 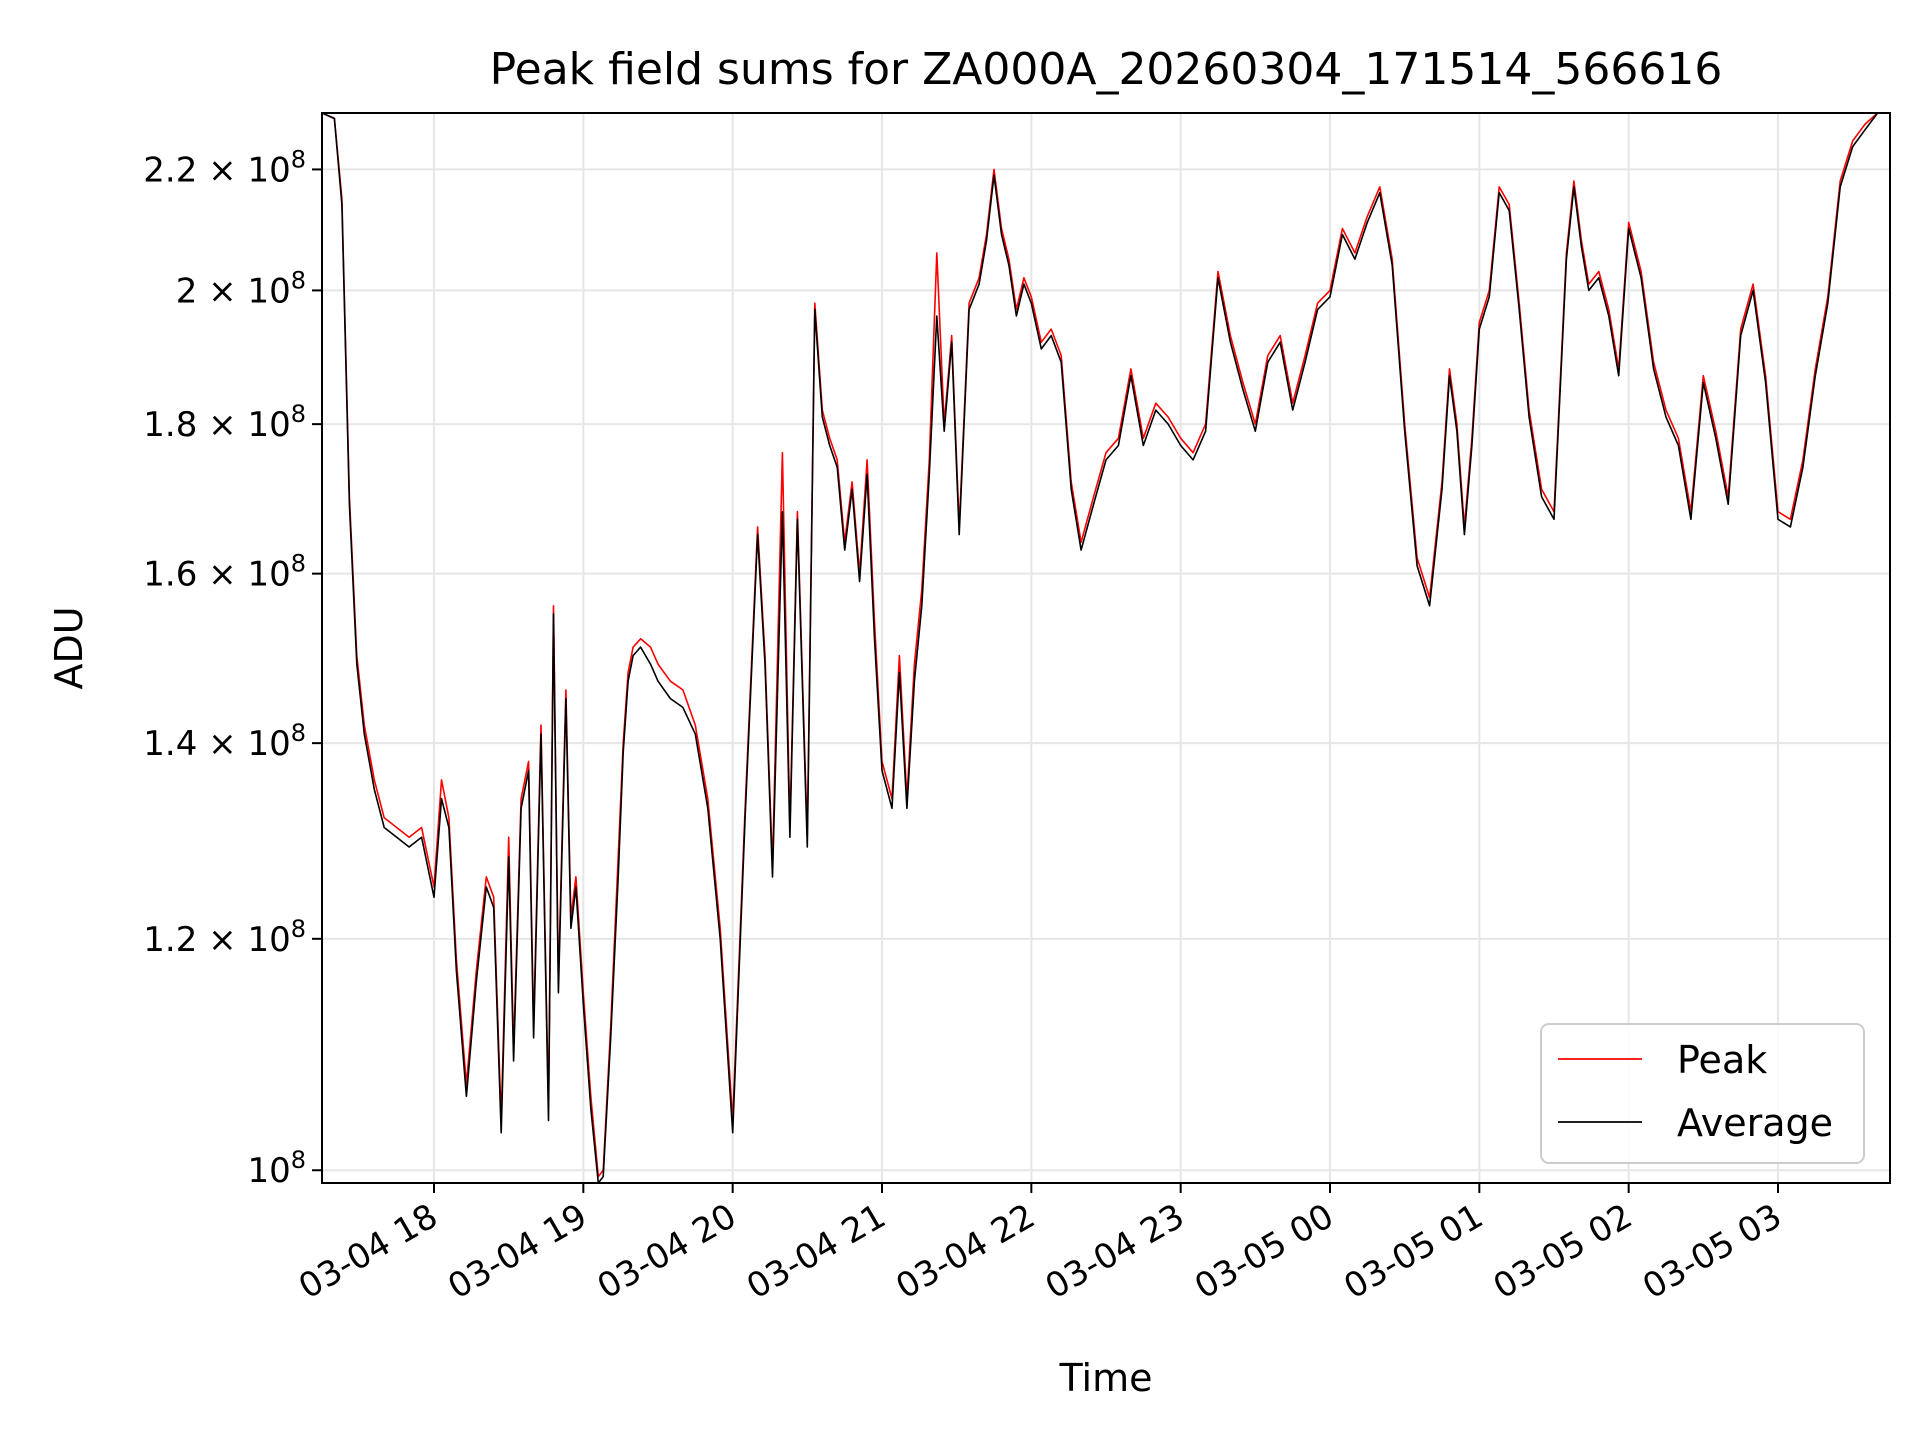 I want to click on legend: Peak Average, so click(x=1702, y=1093).